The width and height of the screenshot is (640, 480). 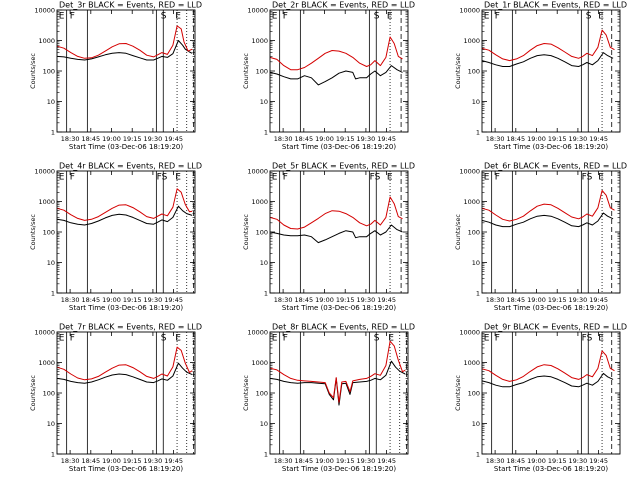 What do you see at coordinates (130, 166) in the screenshot?
I see `panel-title: Det_4r BLACK = Events, RED = LLD` at bounding box center [130, 166].